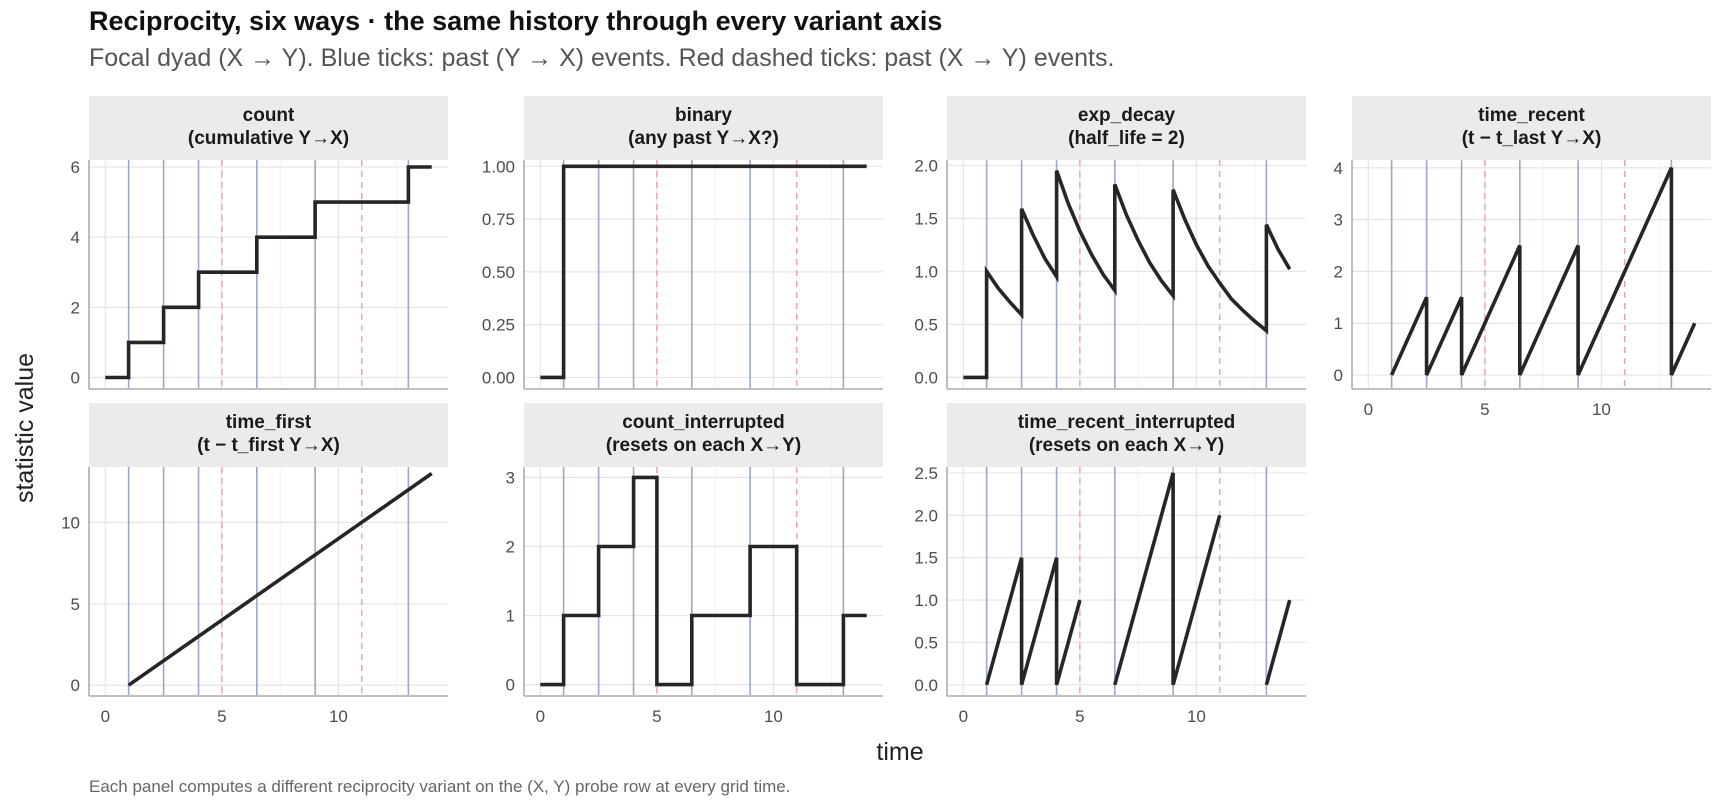 This screenshot has width=1725, height=810. Describe the element at coordinates (703, 422) in the screenshot. I see `strip-label-line: count_interrupted` at that location.